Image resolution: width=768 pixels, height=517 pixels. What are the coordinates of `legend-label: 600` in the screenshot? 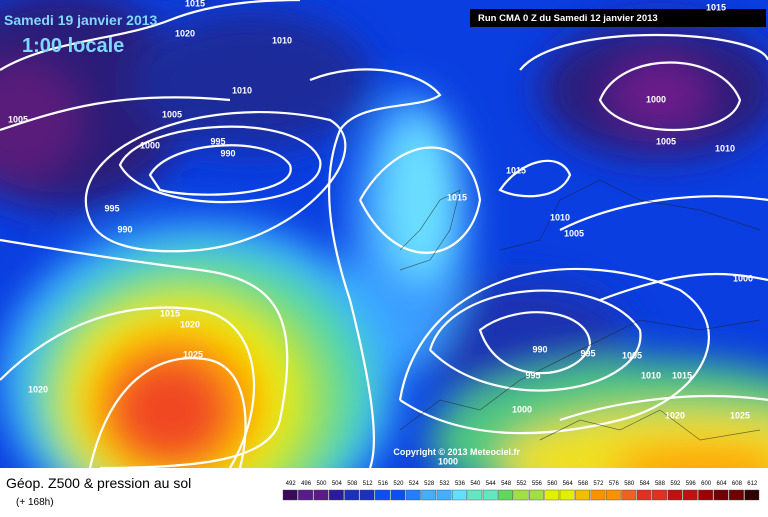 It's located at (706, 484).